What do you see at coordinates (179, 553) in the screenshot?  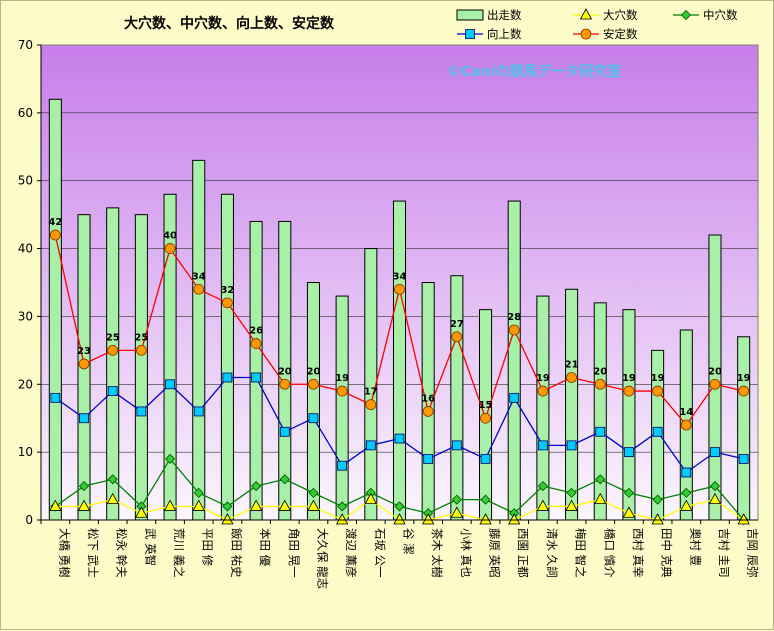 I see `x-tick-label: 荒川 義之` at bounding box center [179, 553].